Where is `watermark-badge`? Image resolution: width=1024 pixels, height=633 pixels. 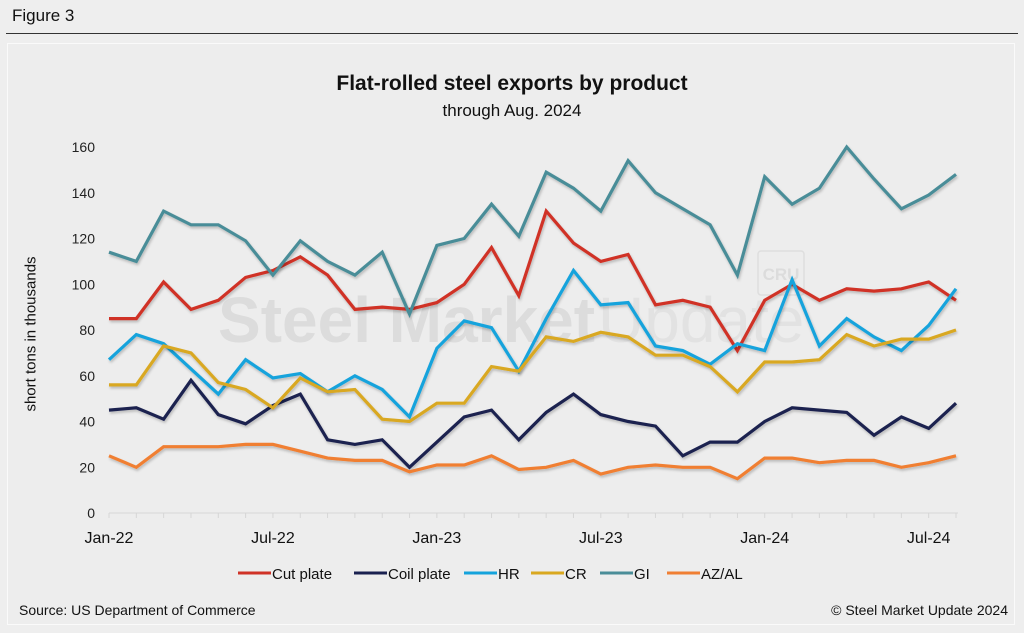
watermark-badge is located at coordinates (781, 273).